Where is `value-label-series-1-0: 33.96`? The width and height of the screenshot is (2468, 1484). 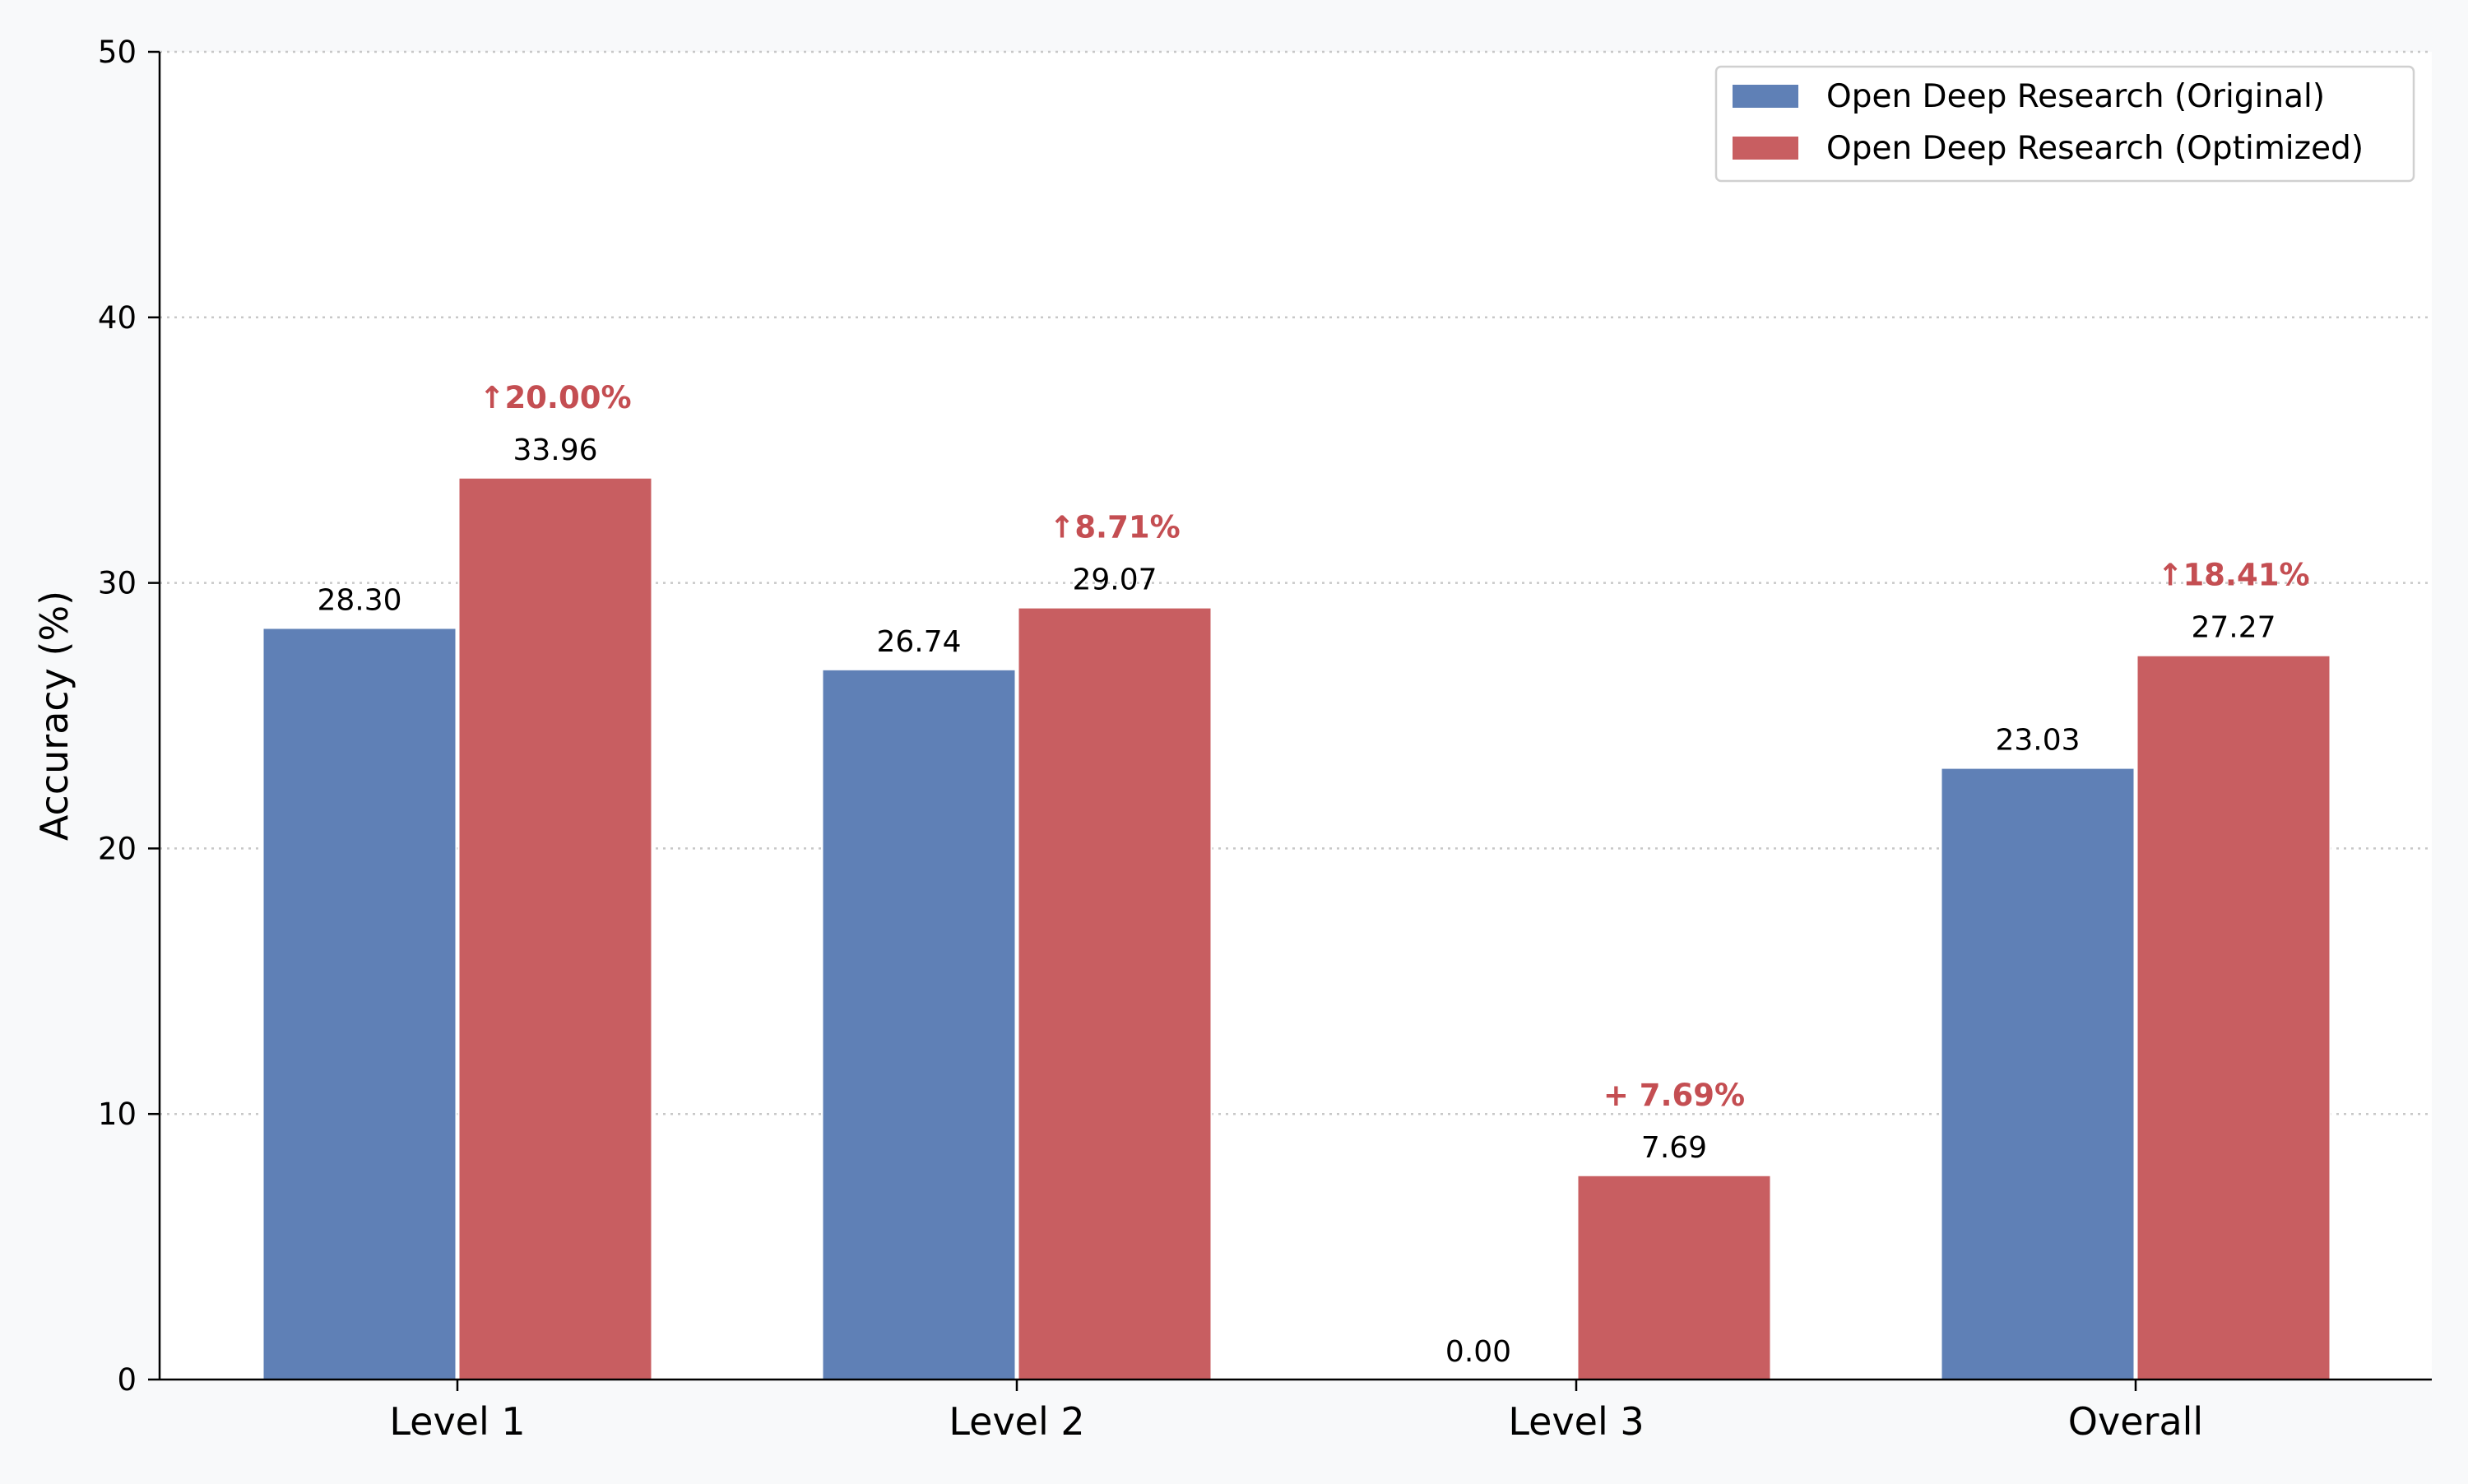
value-label-series-1-0: 33.96 is located at coordinates (555, 450).